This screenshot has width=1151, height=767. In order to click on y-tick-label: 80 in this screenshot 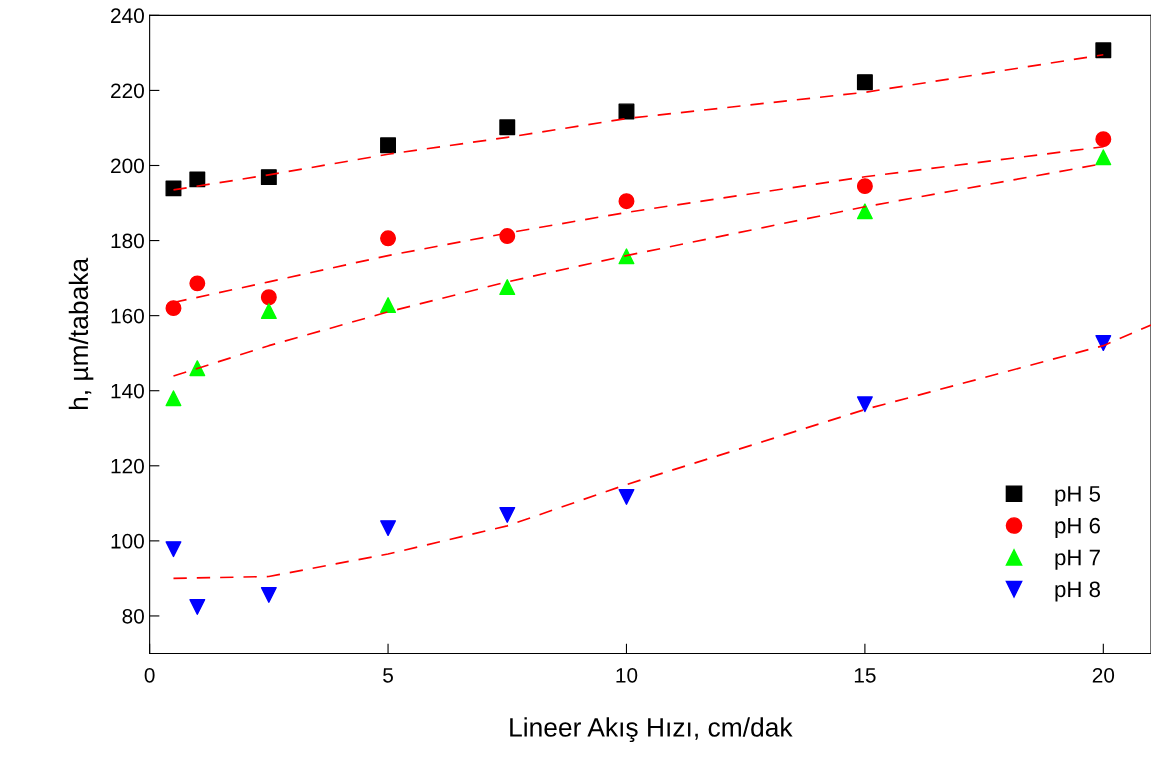, I will do `click(133, 616)`.